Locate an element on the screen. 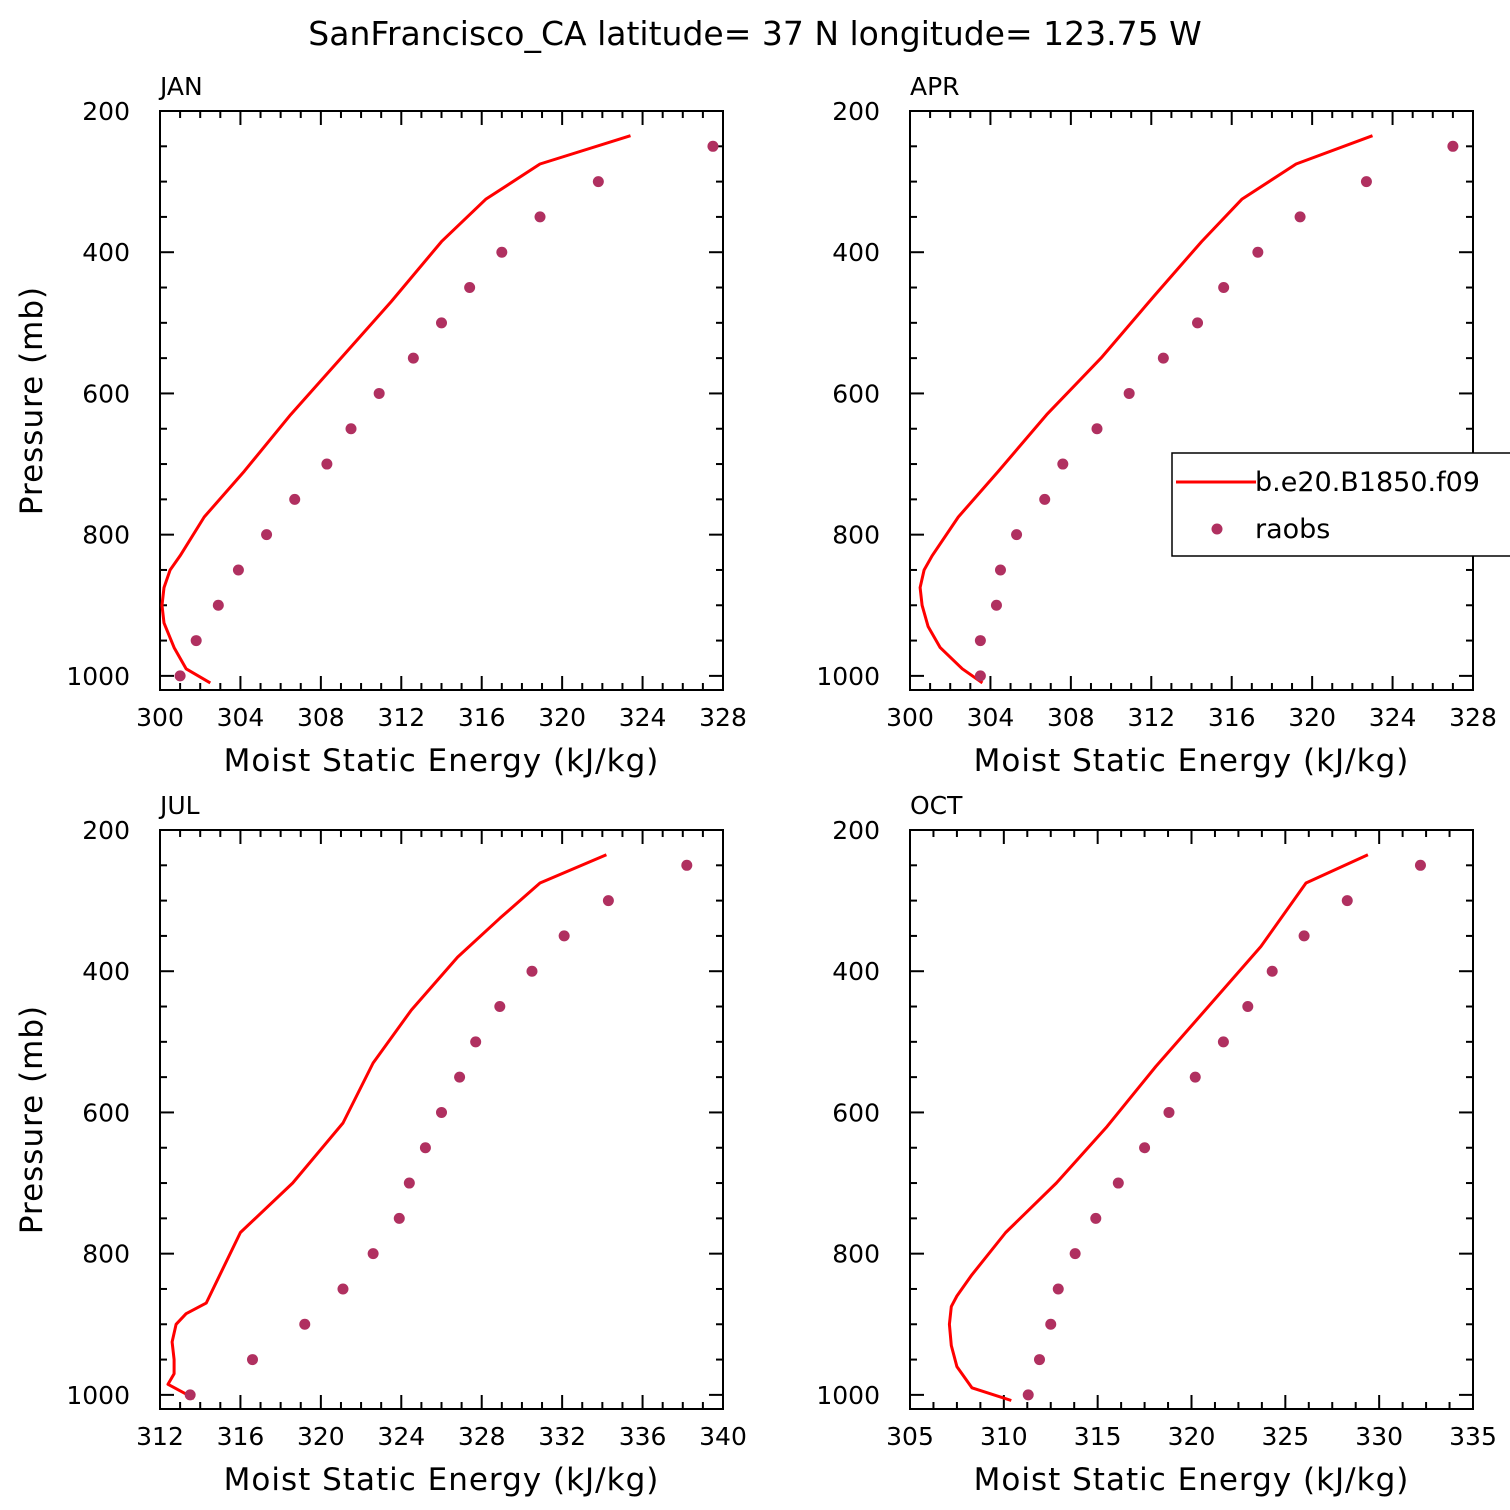 The image size is (1510, 1510). series-line-model-jul is located at coordinates (386, 1126).